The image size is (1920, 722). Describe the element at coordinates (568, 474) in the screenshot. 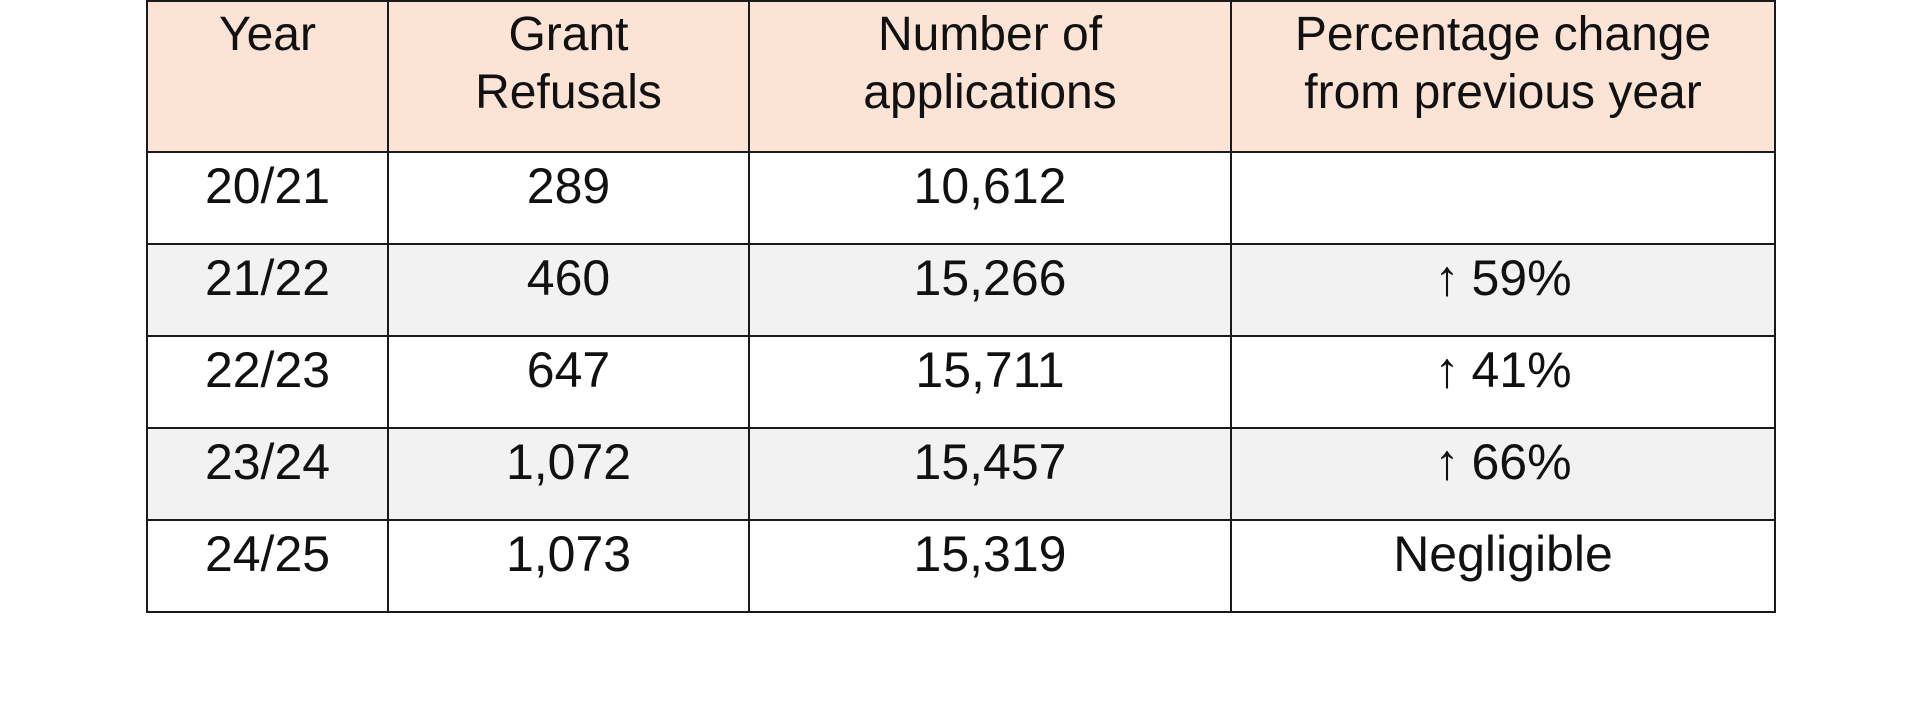

I see `refusals-cell: 1,072` at that location.